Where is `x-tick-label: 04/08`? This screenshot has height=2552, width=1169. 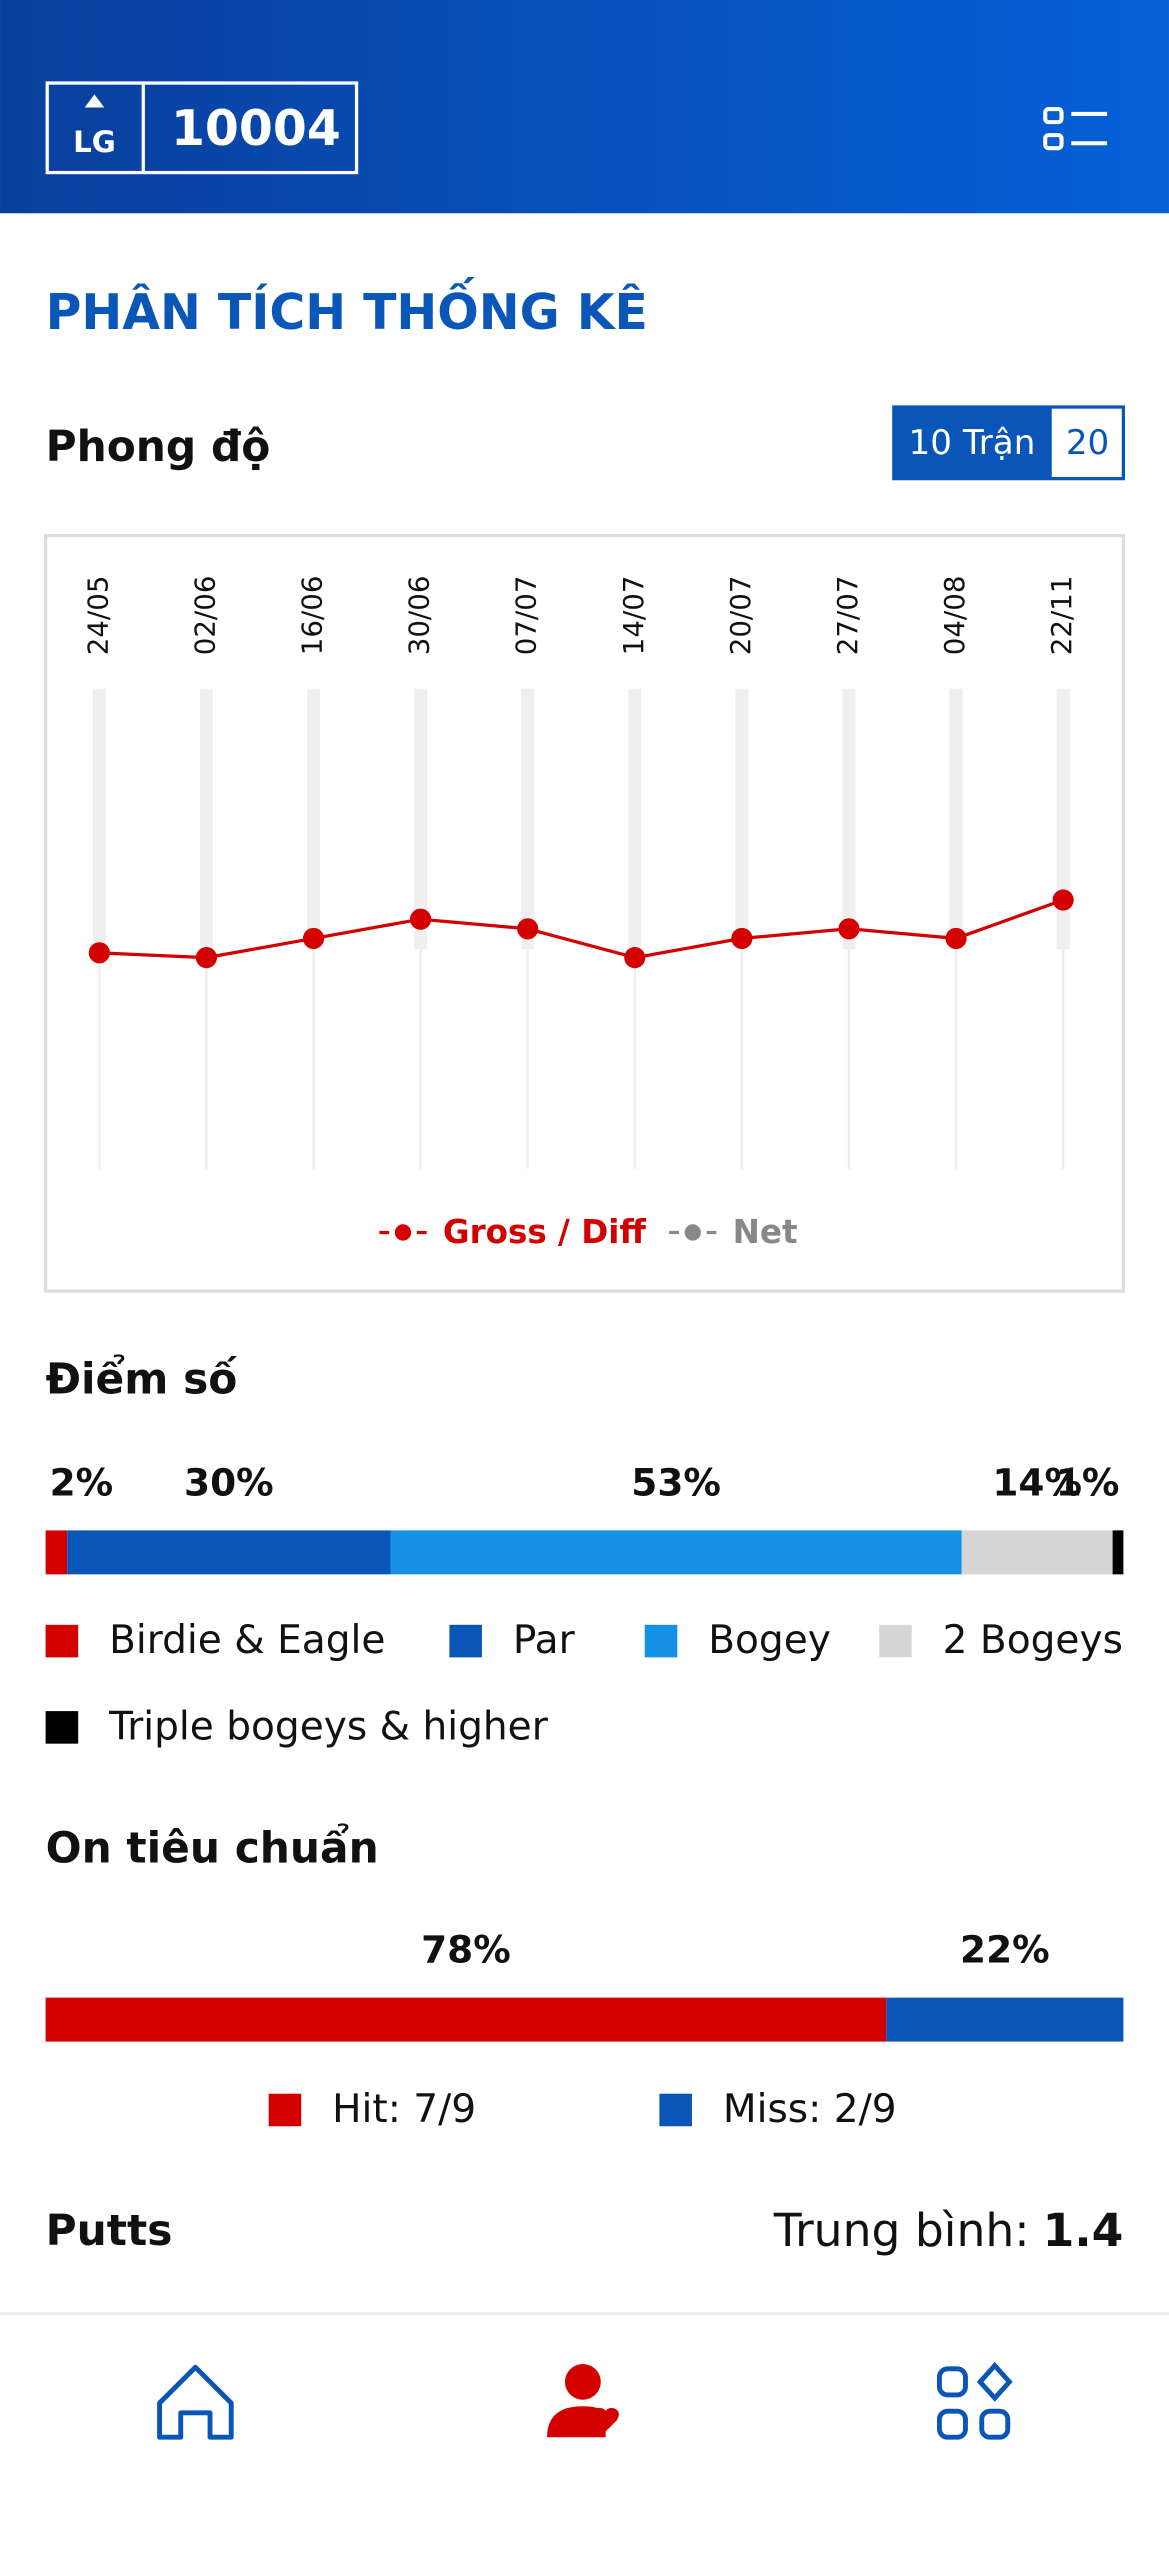
x-tick-label: 04/08 is located at coordinates (954, 616).